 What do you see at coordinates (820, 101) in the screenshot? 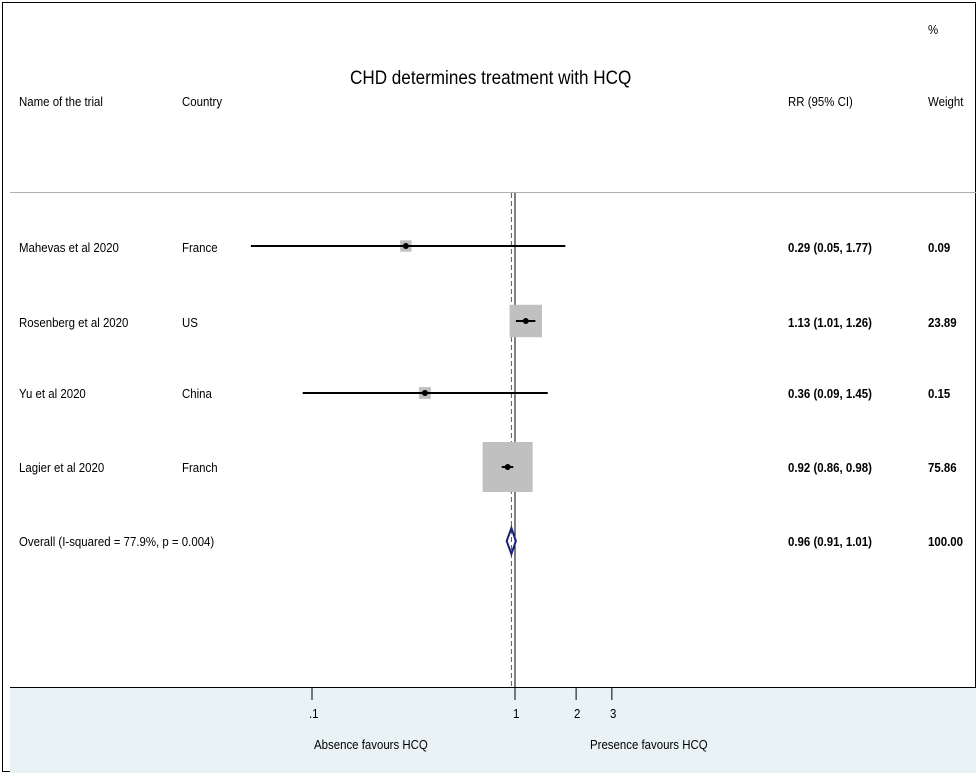
I see `col-header-rr: RR (95% CI)` at bounding box center [820, 101].